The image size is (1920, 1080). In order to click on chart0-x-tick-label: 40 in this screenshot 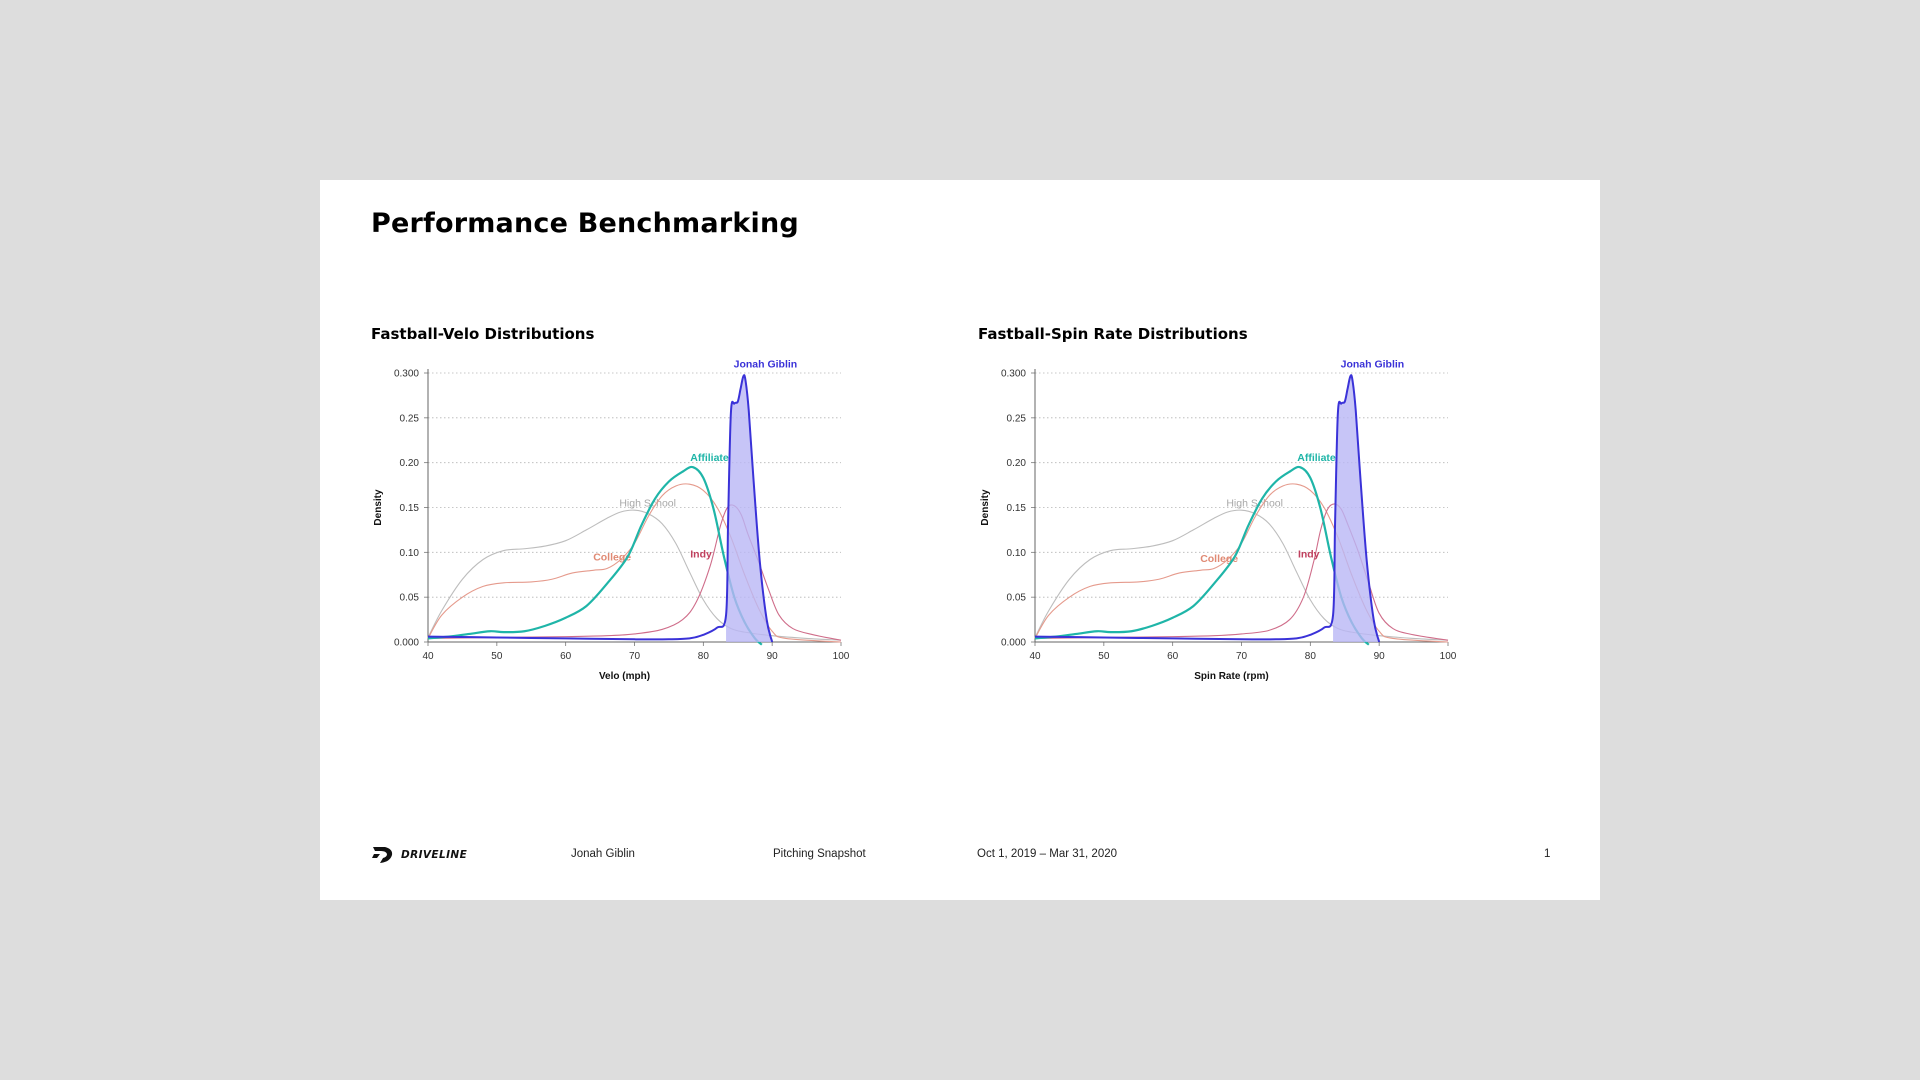, I will do `click(428, 656)`.